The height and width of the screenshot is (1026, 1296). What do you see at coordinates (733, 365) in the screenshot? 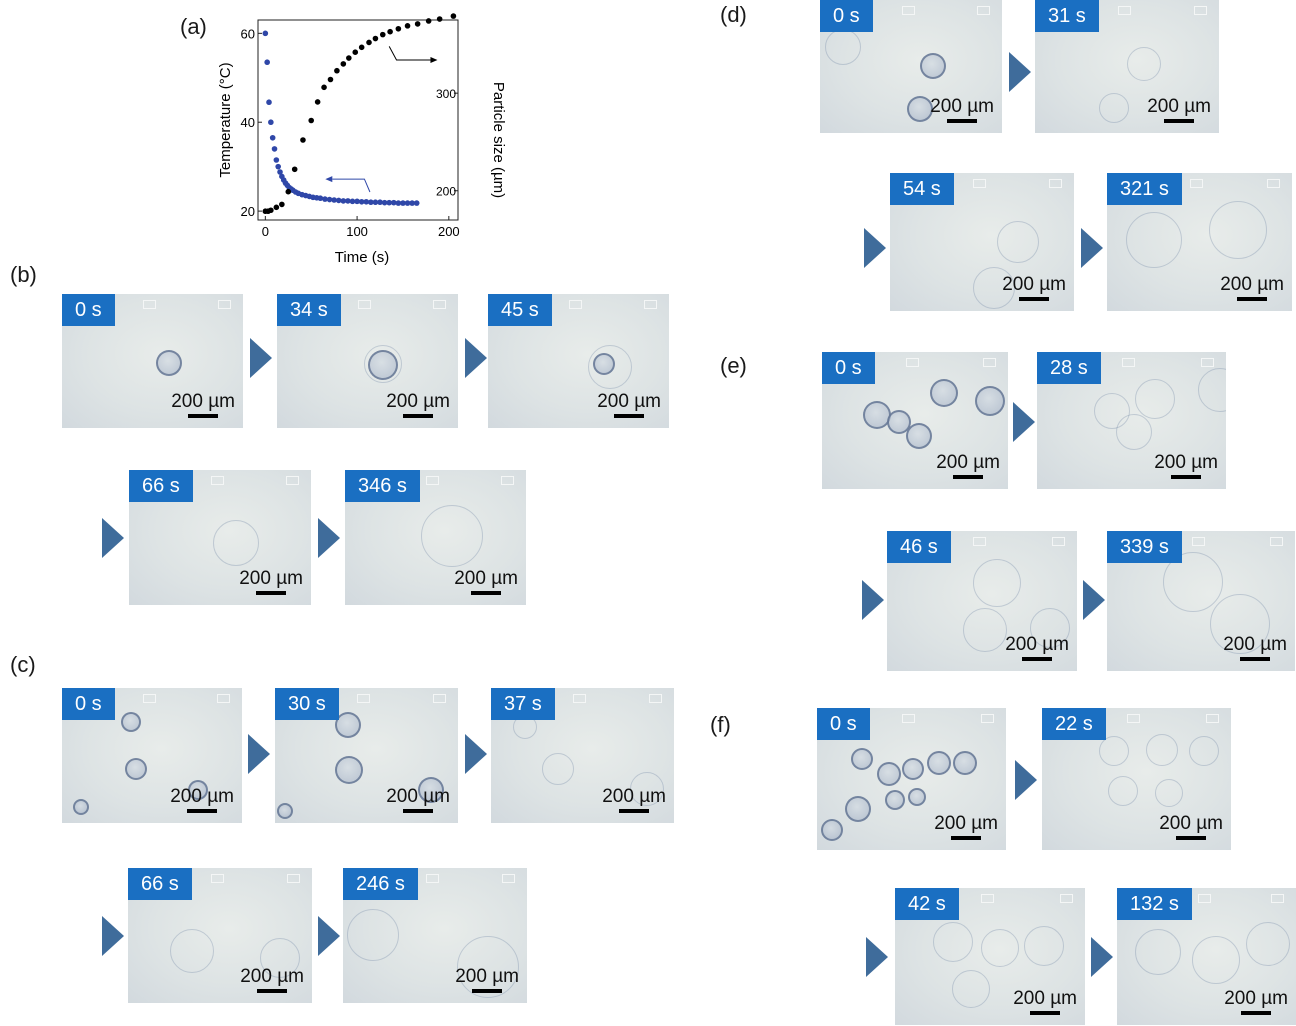
I see `panel-label-e: (e)` at bounding box center [733, 365].